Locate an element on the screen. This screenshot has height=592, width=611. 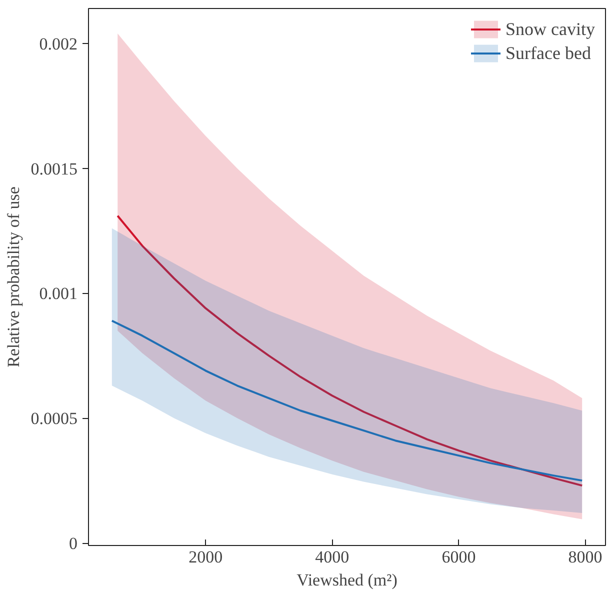
x-axis-title: Viewshed (m²) is located at coordinates (347, 580).